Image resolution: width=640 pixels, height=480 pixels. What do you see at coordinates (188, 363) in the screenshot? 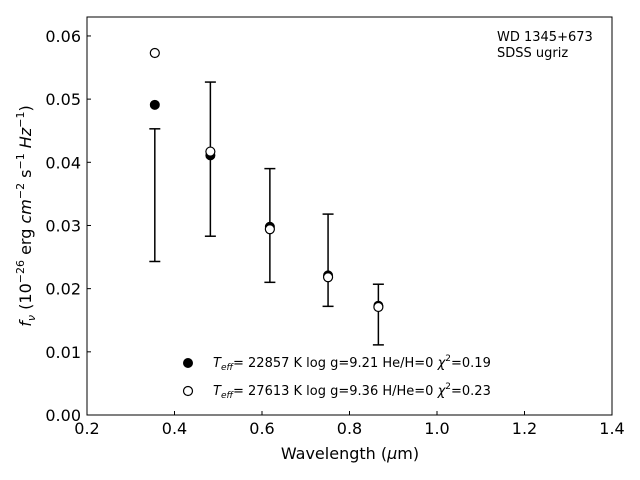
I see `legend-marker-filled` at bounding box center [188, 363].